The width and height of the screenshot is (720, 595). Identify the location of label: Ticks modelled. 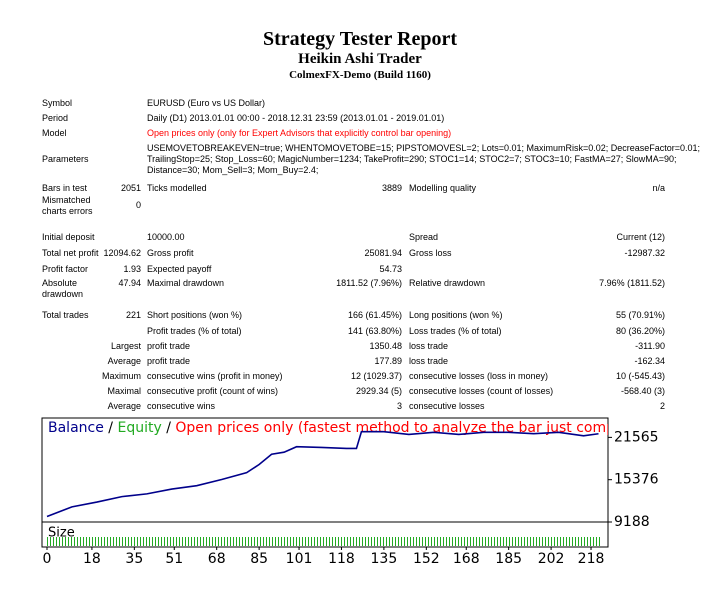
(177, 188).